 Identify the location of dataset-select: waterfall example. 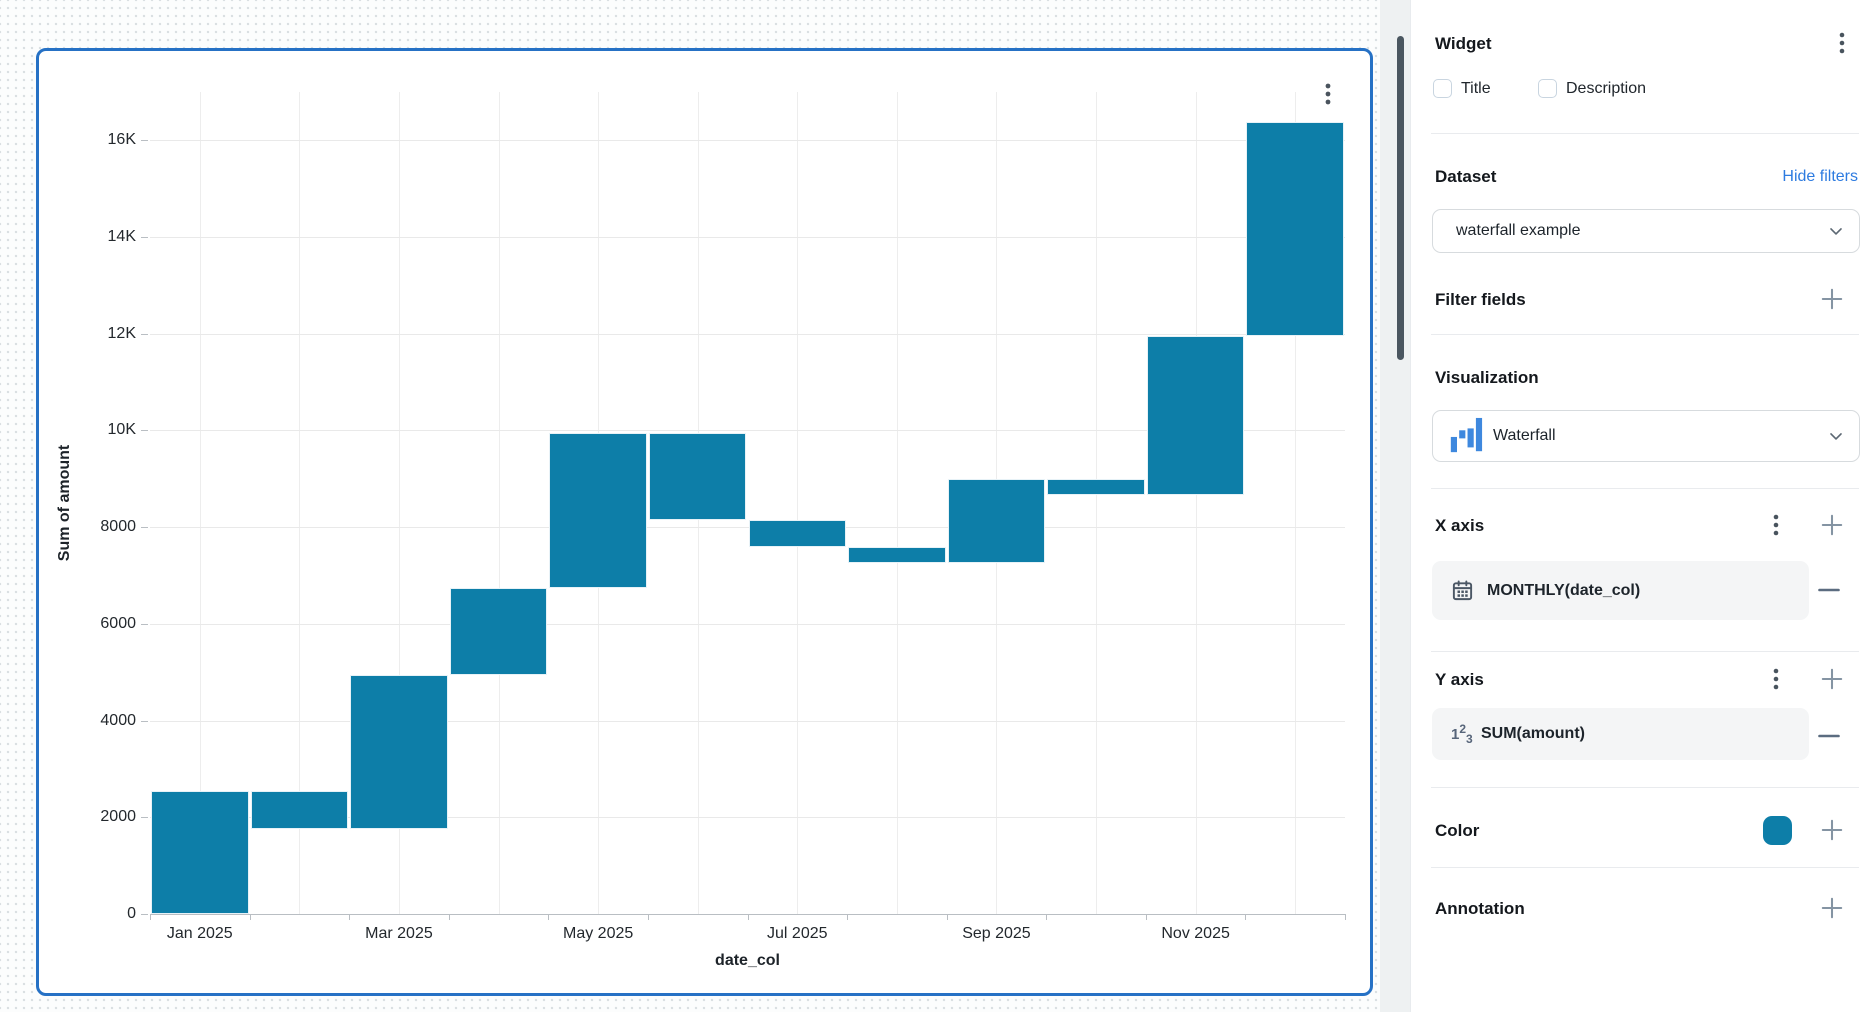
(1646, 231).